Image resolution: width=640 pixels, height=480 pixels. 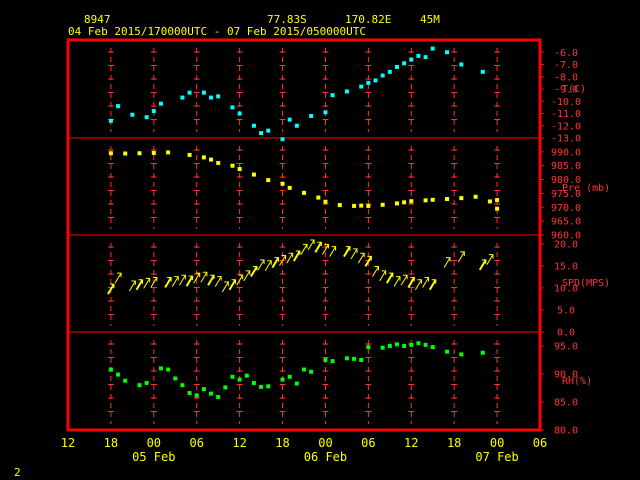 What do you see at coordinates (154, 443) in the screenshot?
I see `x-tick-label: 00` at bounding box center [154, 443].